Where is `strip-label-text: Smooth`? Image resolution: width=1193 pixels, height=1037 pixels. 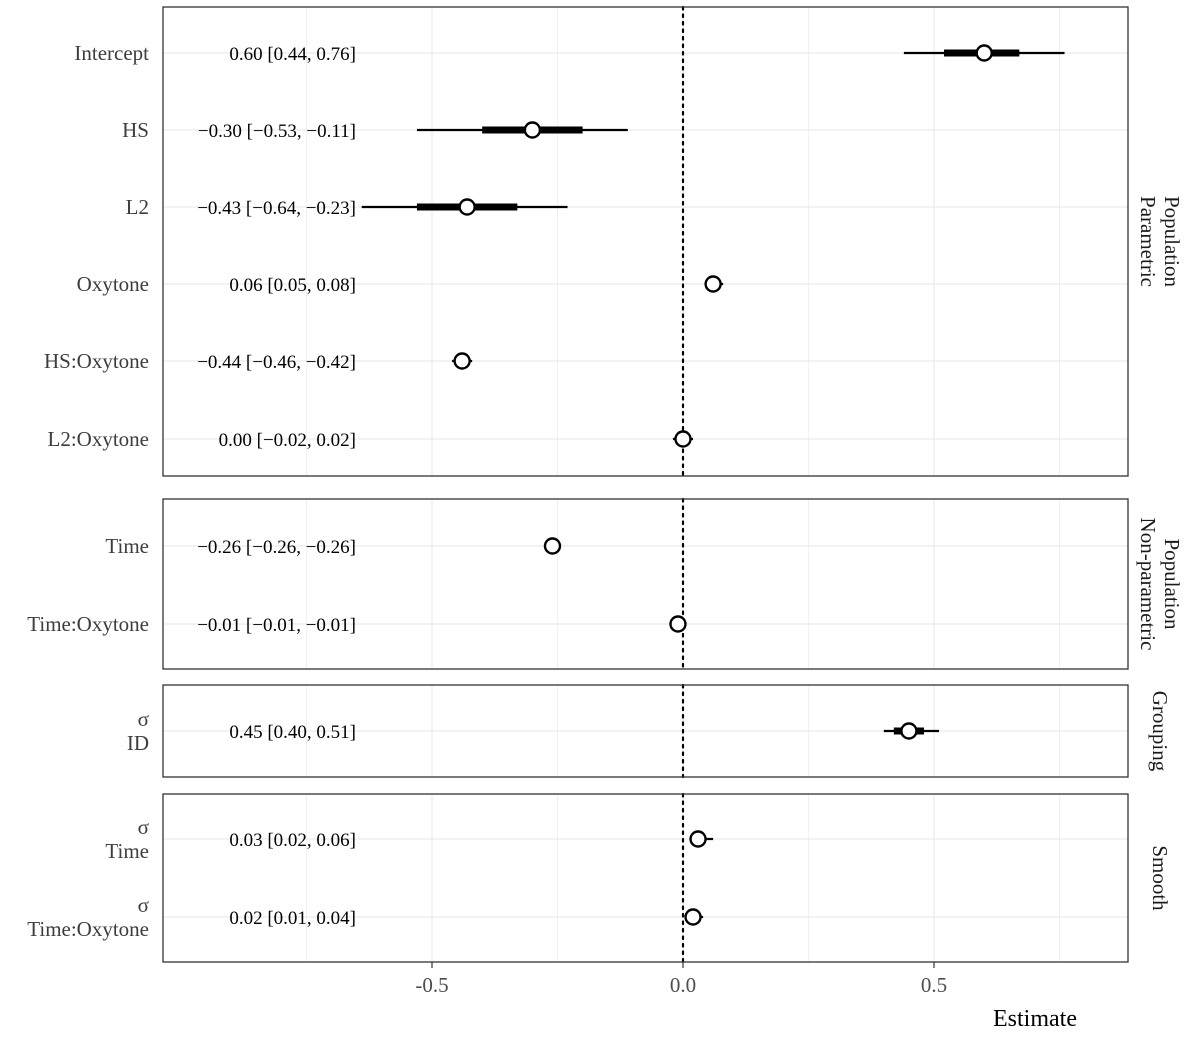
strip-label-text: Smooth is located at coordinates (1160, 878).